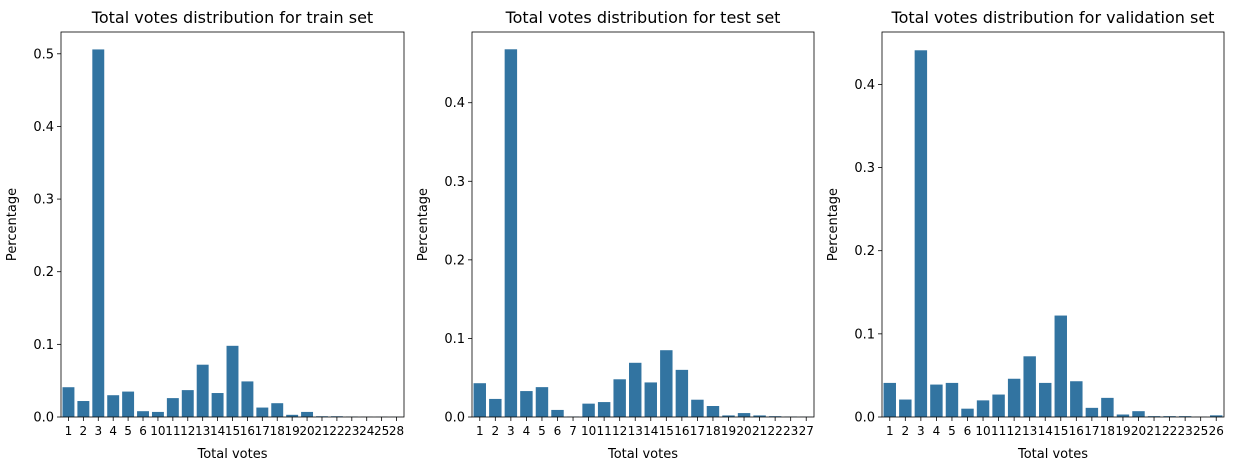 The height and width of the screenshot is (470, 1234). What do you see at coordinates (232, 17) in the screenshot?
I see `chart-title: Total votes distribution for train set` at bounding box center [232, 17].